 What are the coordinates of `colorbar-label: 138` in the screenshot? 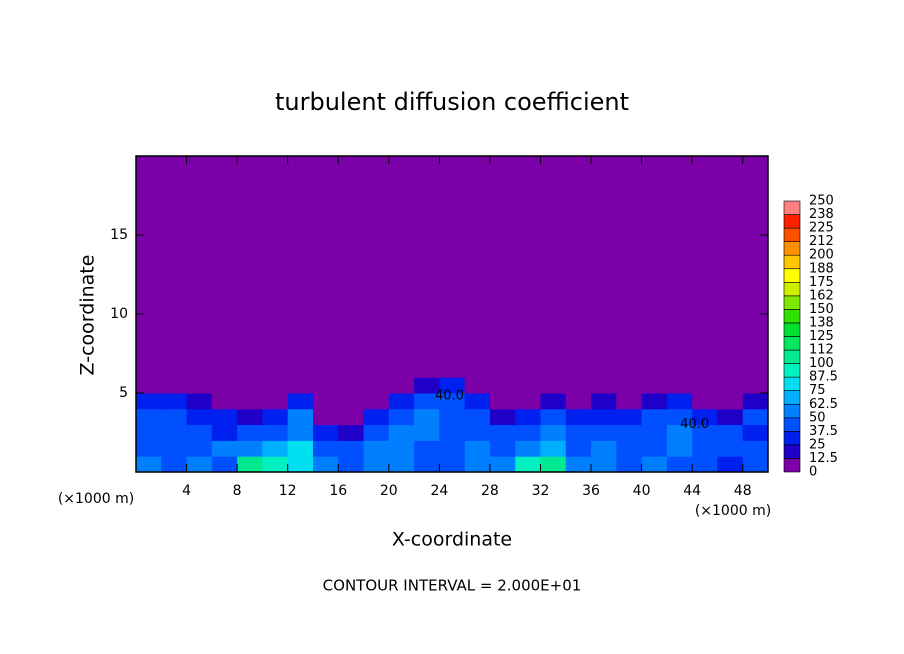 It's located at (821, 322).